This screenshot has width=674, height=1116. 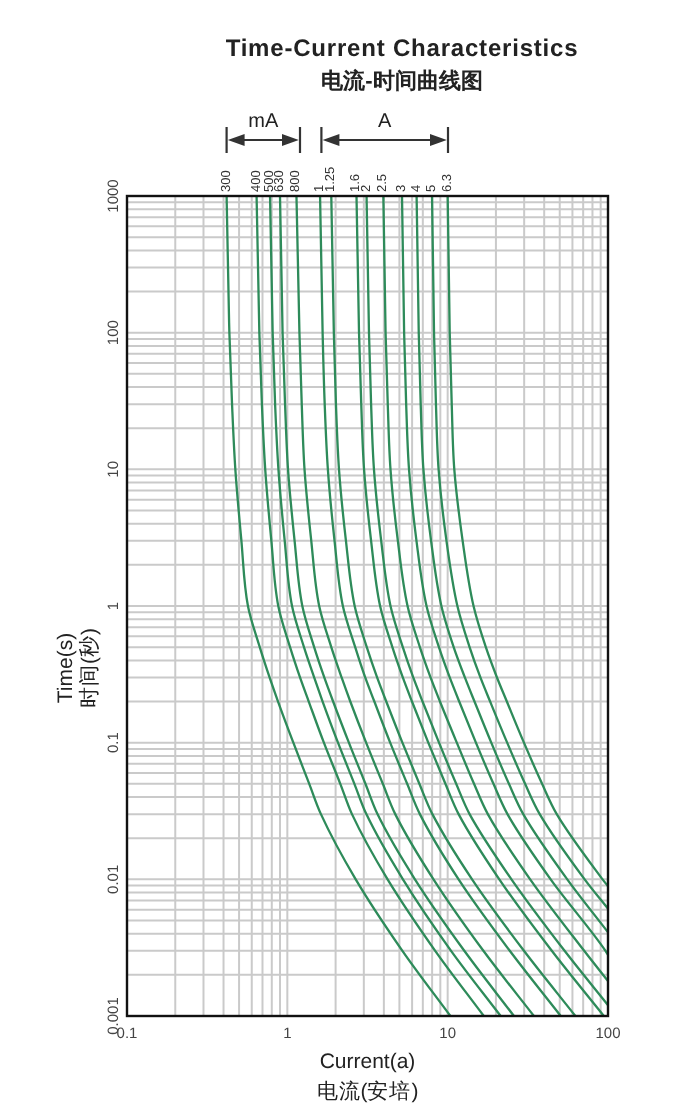 I want to click on y-axis-title: Time(s) 时间(秒), so click(x=78, y=668).